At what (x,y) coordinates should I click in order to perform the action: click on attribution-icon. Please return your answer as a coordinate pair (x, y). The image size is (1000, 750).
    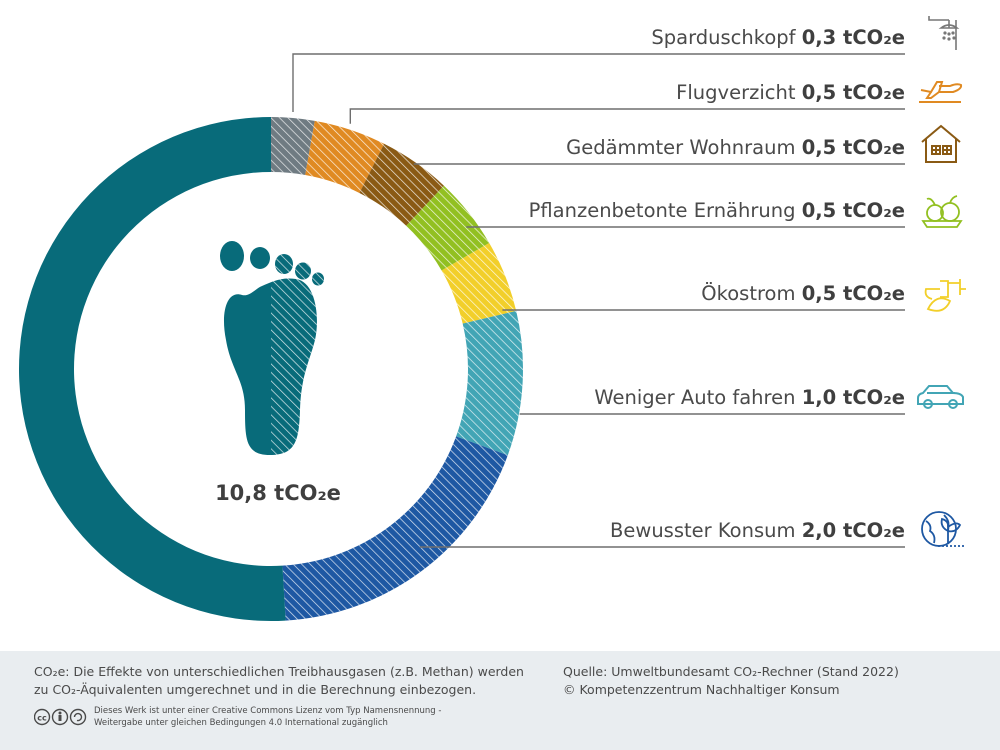
    Looking at the image, I should click on (60, 716).